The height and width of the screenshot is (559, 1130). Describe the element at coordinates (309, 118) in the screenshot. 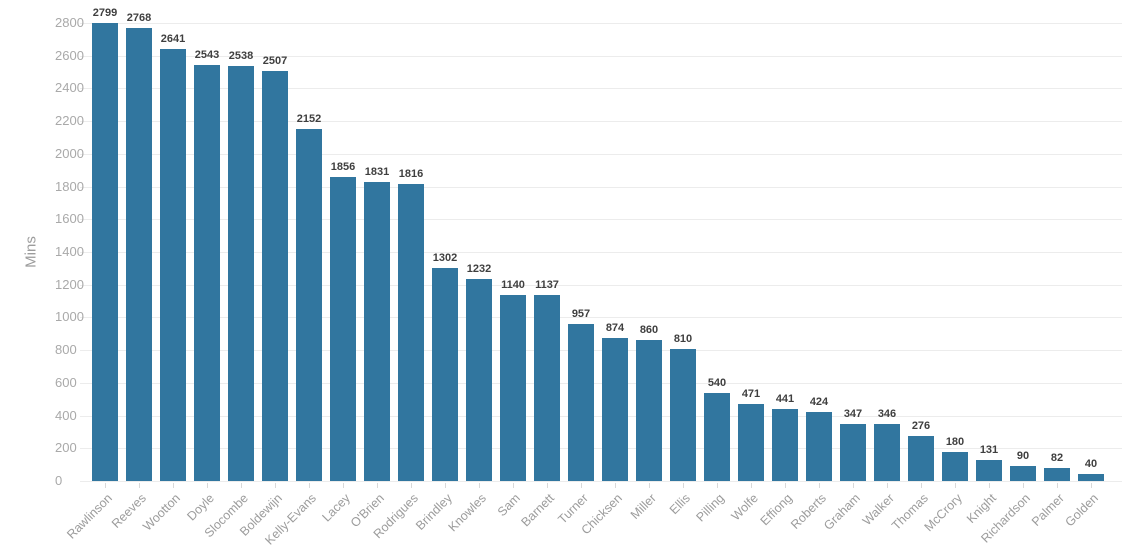

I see `bar-value-label: 2152` at that location.